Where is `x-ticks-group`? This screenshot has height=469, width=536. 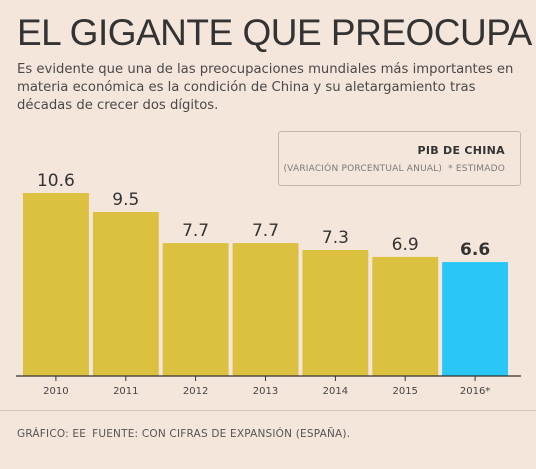
x-ticks-group is located at coordinates (265, 378).